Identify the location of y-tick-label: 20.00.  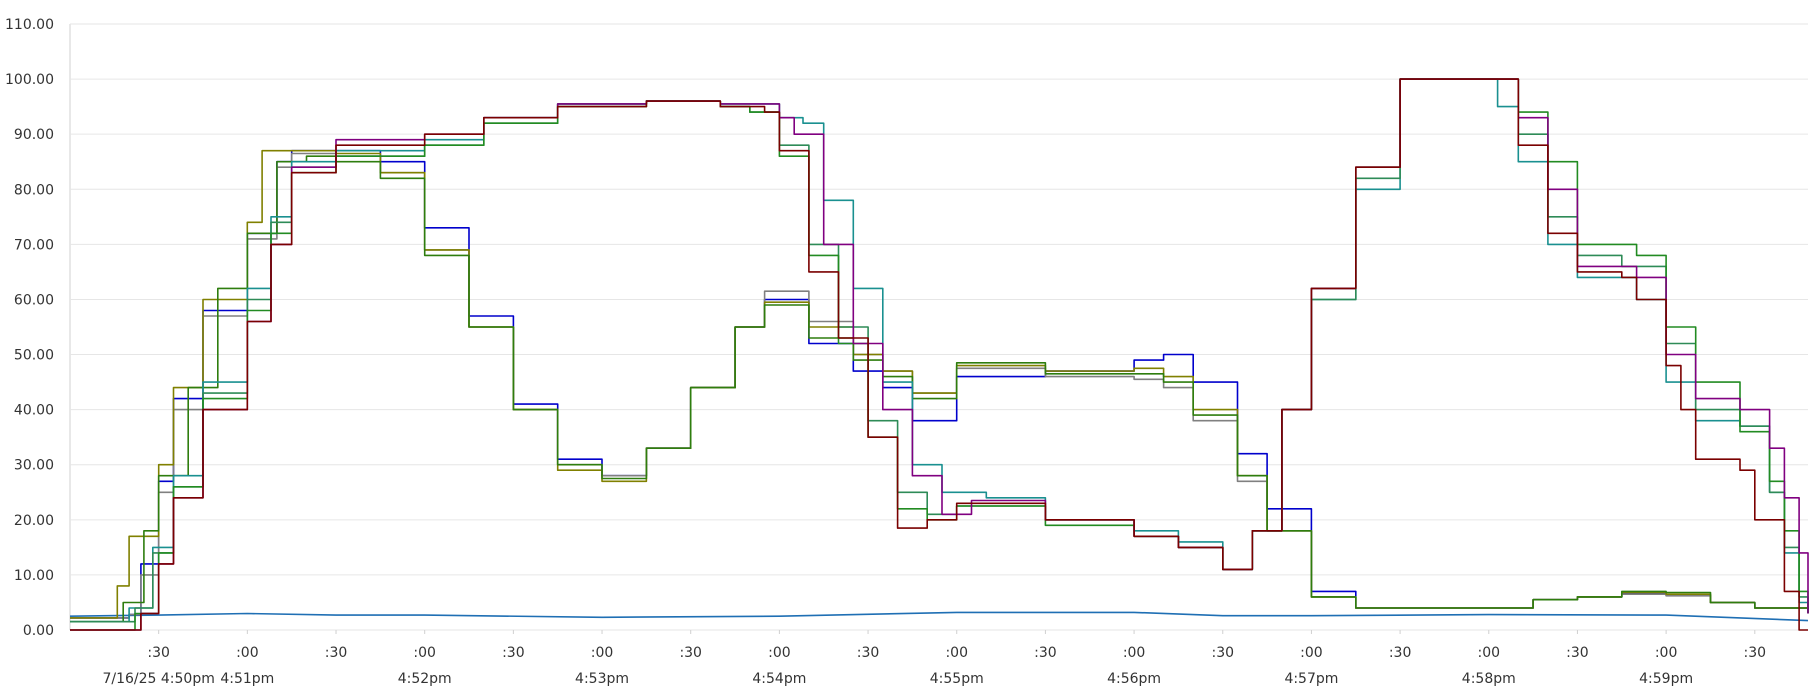
(34, 521).